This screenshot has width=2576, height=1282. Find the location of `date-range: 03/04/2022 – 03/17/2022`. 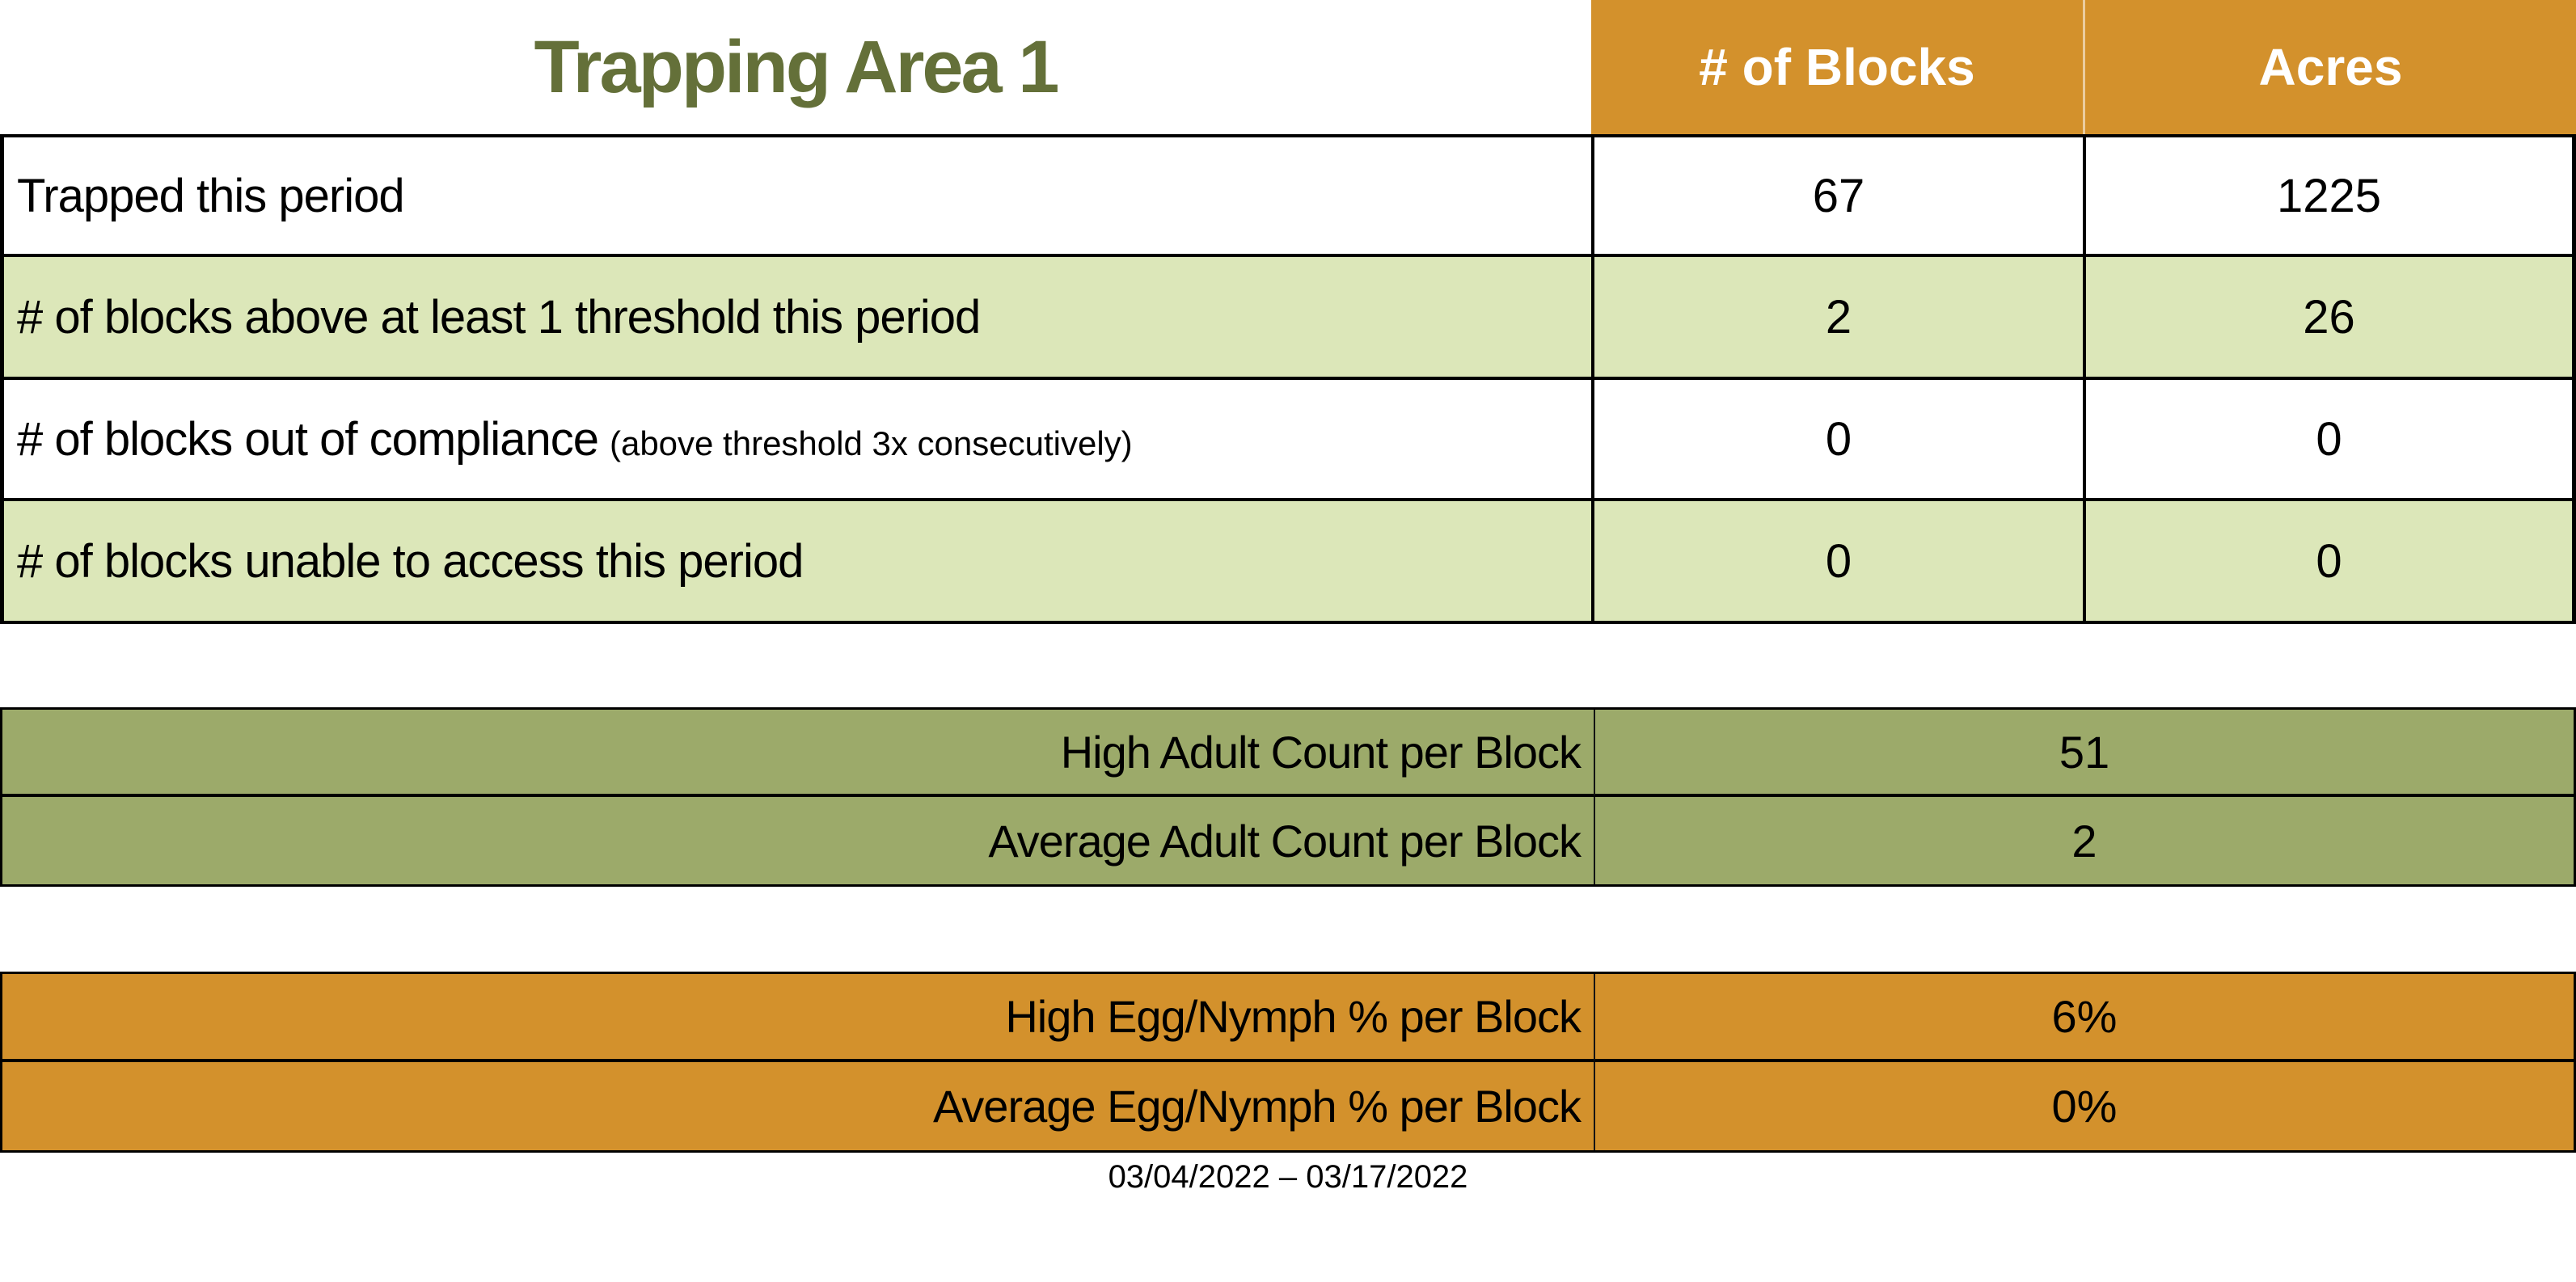

date-range: 03/04/2022 – 03/17/2022 is located at coordinates (1288, 1177).